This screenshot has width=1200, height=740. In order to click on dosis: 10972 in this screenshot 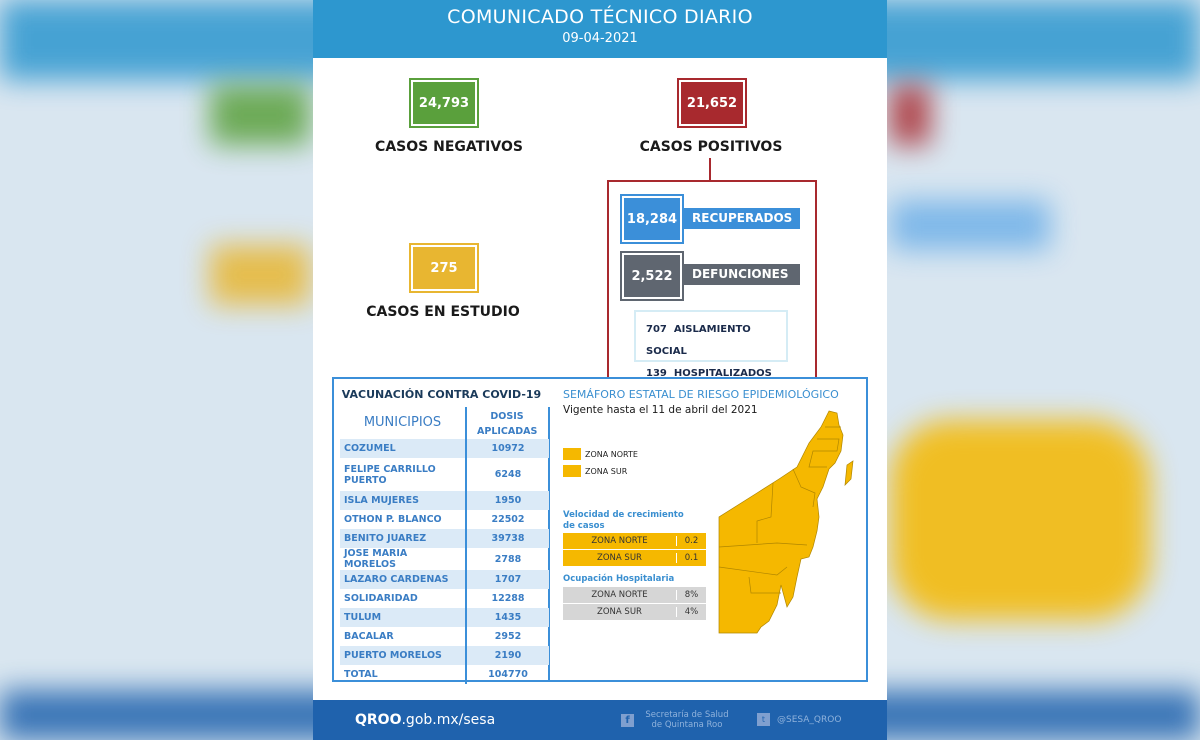, I will do `click(507, 448)`.